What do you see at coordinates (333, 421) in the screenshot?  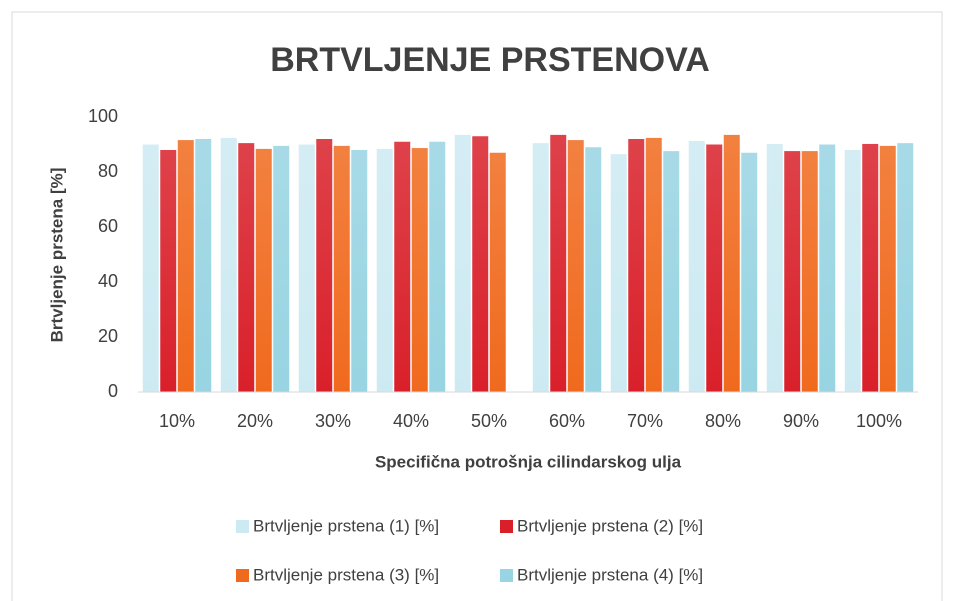 I see `x-tick-label: 30%` at bounding box center [333, 421].